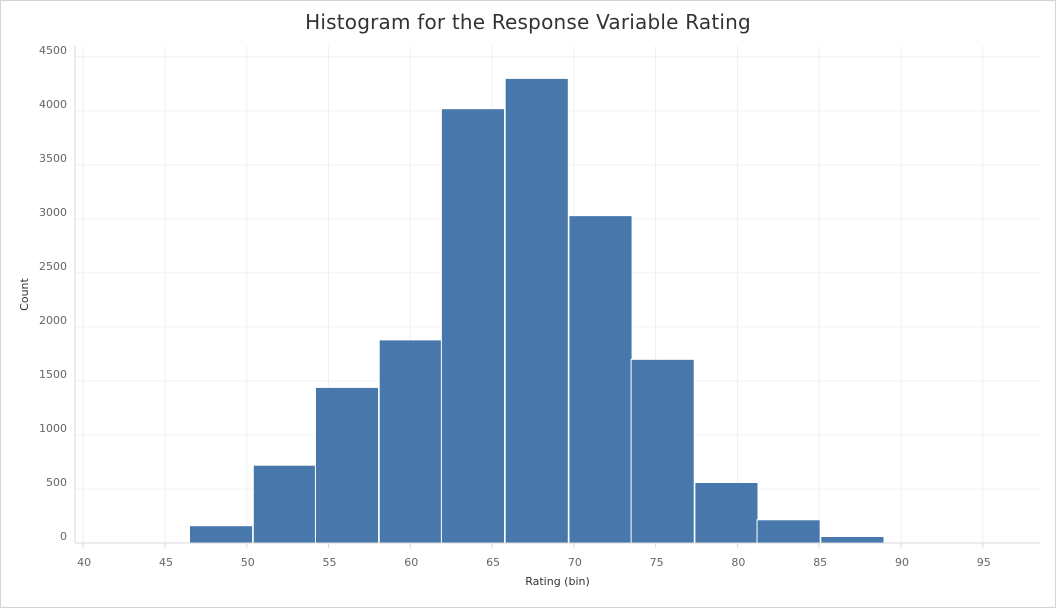 The image size is (1056, 608). What do you see at coordinates (330, 562) in the screenshot?
I see `x-tick-label: 55` at bounding box center [330, 562].